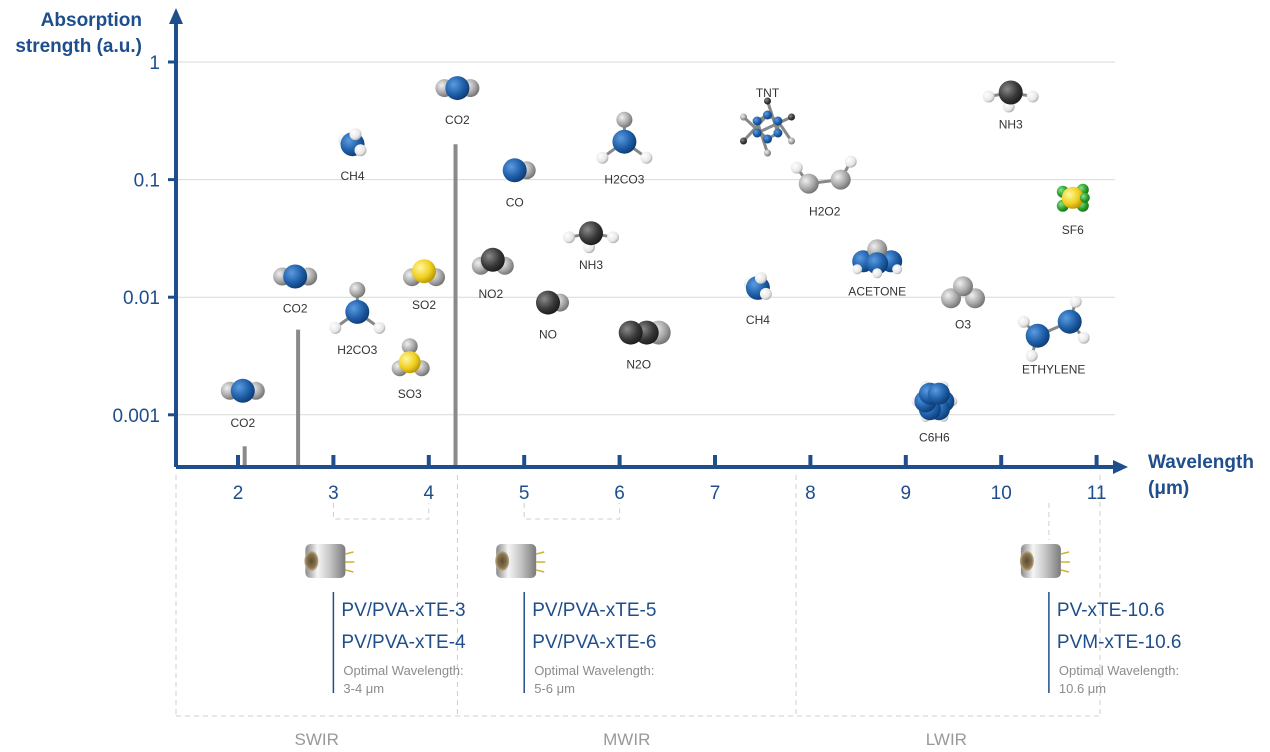 The image size is (1270, 752). I want to click on molecule-so2: SO2, so click(424, 285).